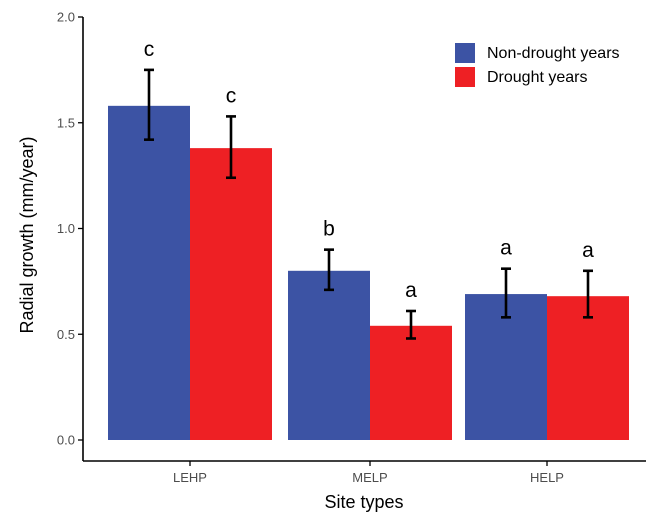  Describe the element at coordinates (588, 368) in the screenshot. I see `bar-help-drought` at that location.